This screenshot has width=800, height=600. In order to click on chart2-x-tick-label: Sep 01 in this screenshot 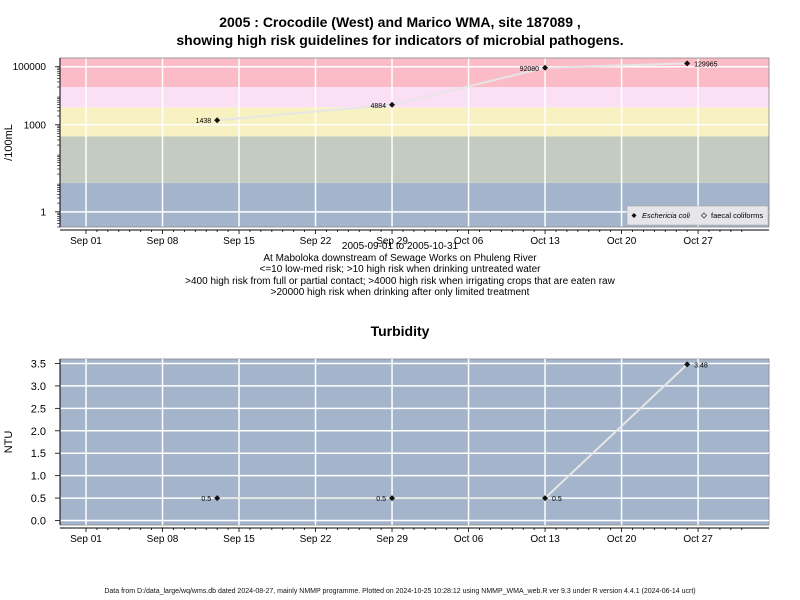, I will do `click(86, 539)`.